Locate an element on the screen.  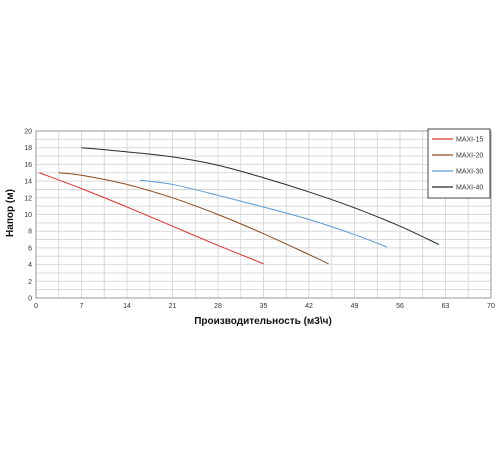
y-axis-title: Напор (м) is located at coordinates (10, 213).